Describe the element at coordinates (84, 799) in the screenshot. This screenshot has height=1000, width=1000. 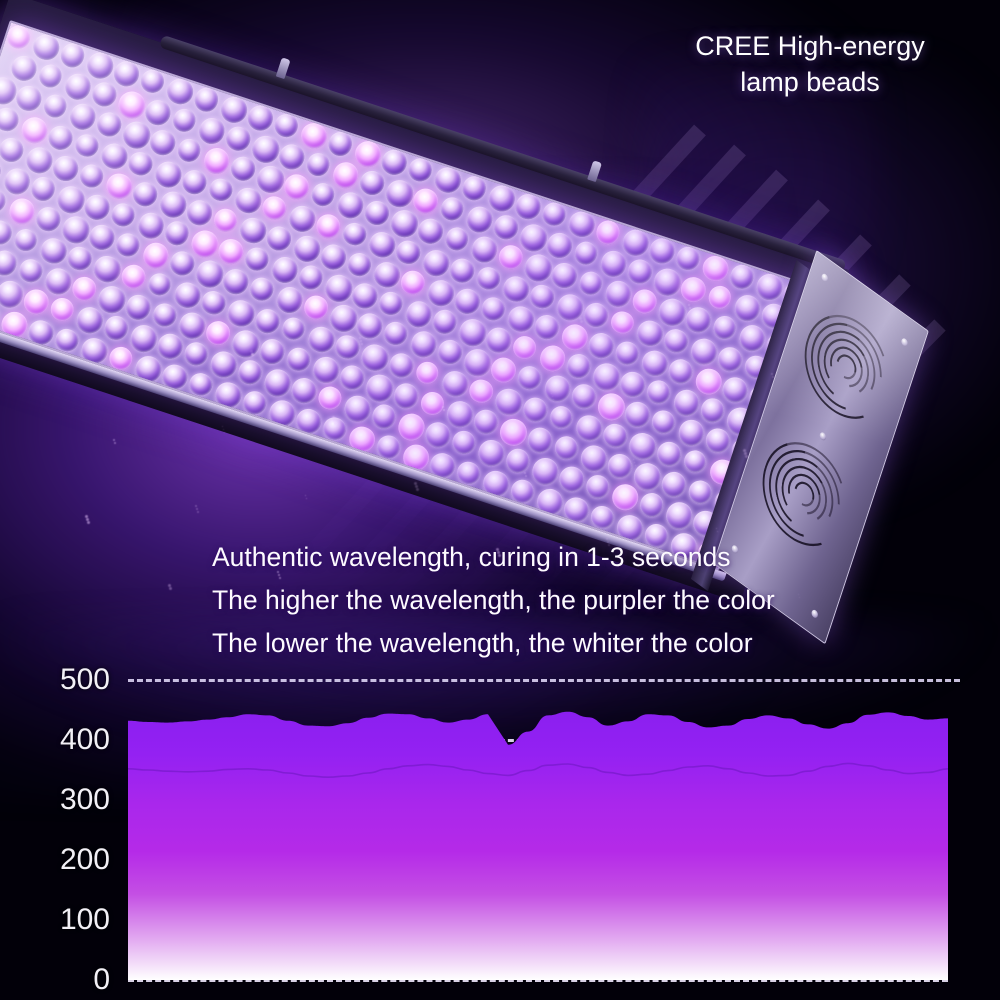
I see `y-axis-tick: 300` at that location.